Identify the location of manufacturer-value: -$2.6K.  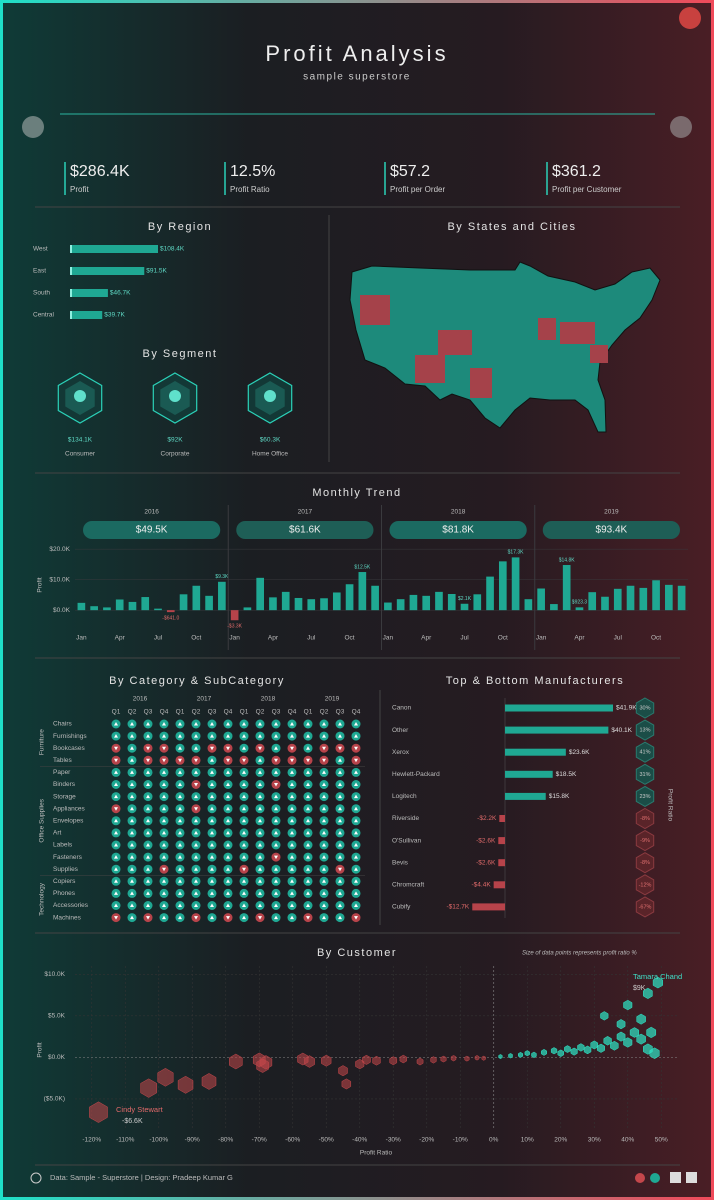
(486, 840).